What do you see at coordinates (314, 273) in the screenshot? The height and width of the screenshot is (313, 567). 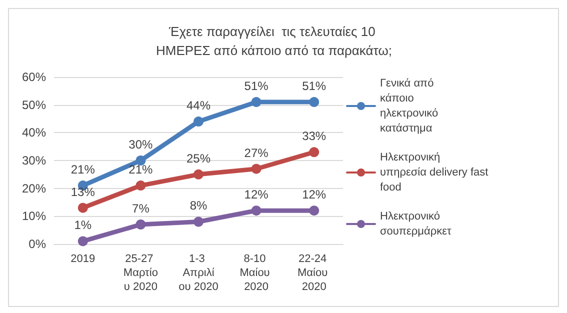 I see `x-tick-label: 22-24 Μαίου 2020` at bounding box center [314, 273].